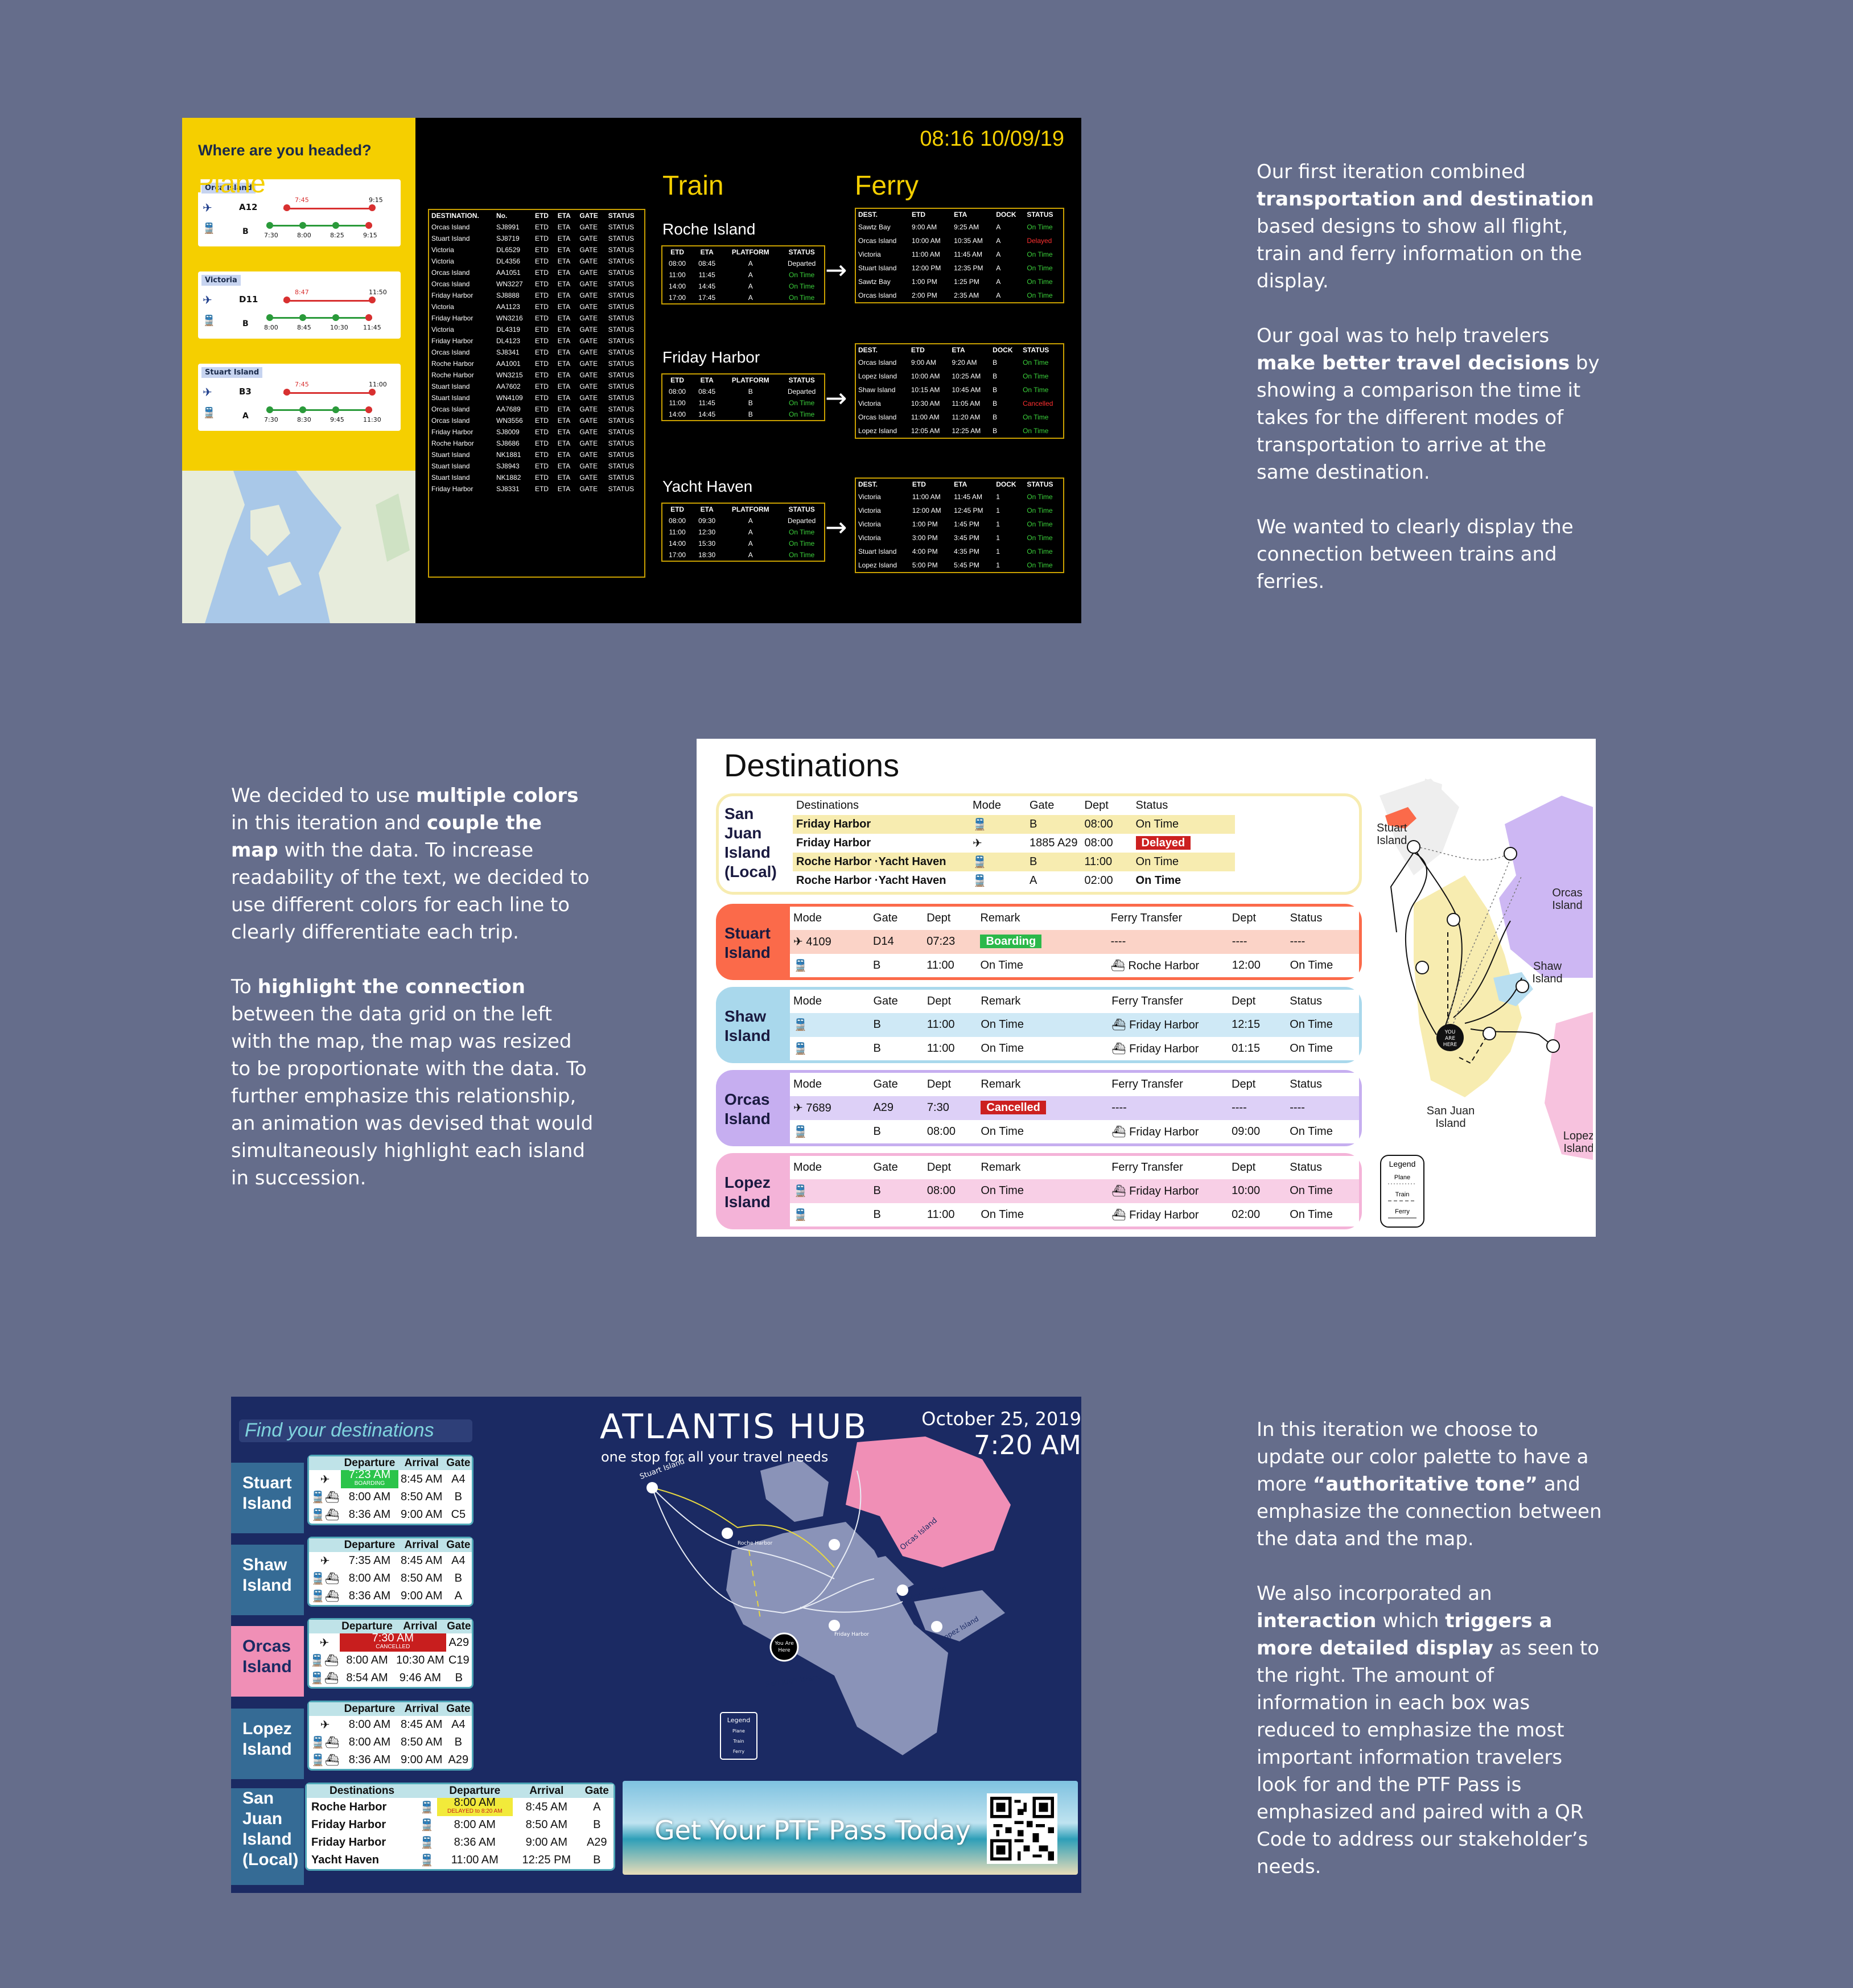 This screenshot has height=1988, width=1853. Describe the element at coordinates (1014, 881) in the screenshot. I see `table-row: Roche Harbor ·Yacht Haven 🚆 A 02:00 On Time` at that location.